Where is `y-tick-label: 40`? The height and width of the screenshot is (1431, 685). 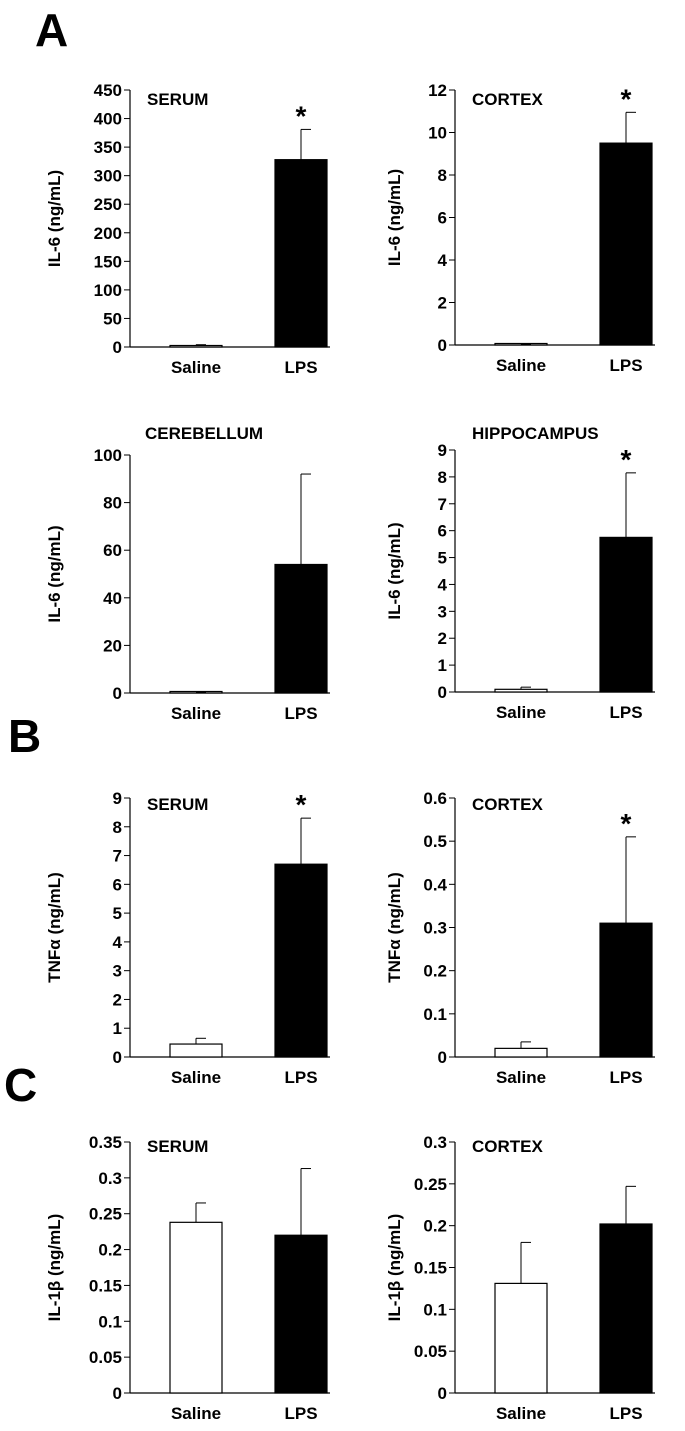 y-tick-label: 40 is located at coordinates (112, 598).